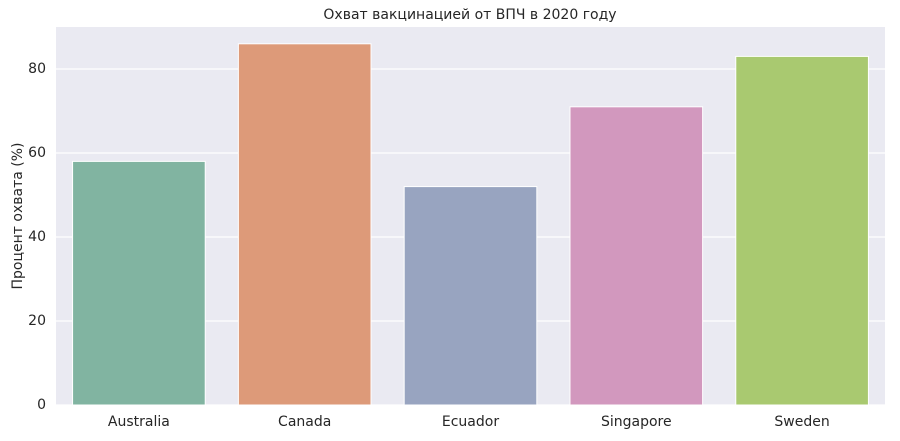 The width and height of the screenshot is (900, 441). Describe the element at coordinates (801, 422) in the screenshot. I see `x-tick-label: Sweden` at that location.